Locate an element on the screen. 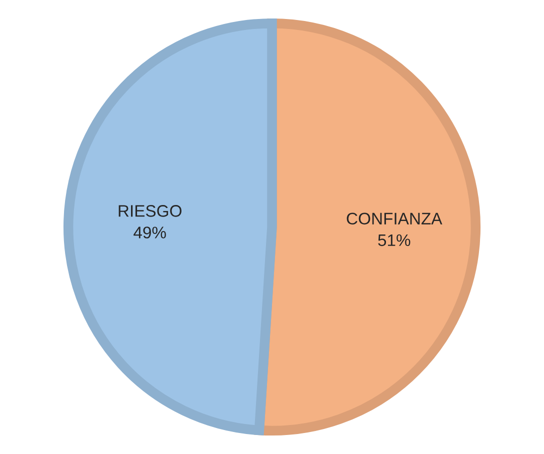 The image size is (544, 454). slice-label: CONFIANZA is located at coordinates (394, 218).